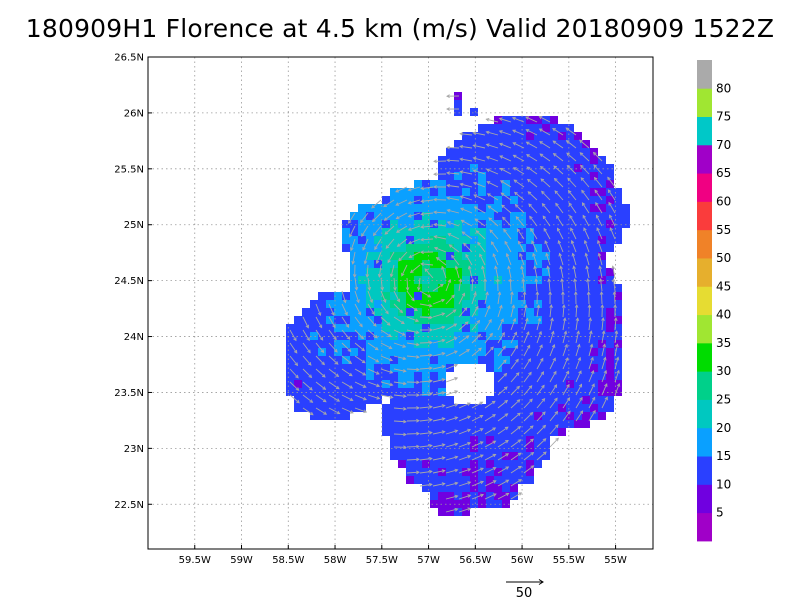 Image resolution: width=800 pixels, height=600 pixels. Describe the element at coordinates (134, 113) in the screenshot. I see `y-tick-label: 26N` at that location.